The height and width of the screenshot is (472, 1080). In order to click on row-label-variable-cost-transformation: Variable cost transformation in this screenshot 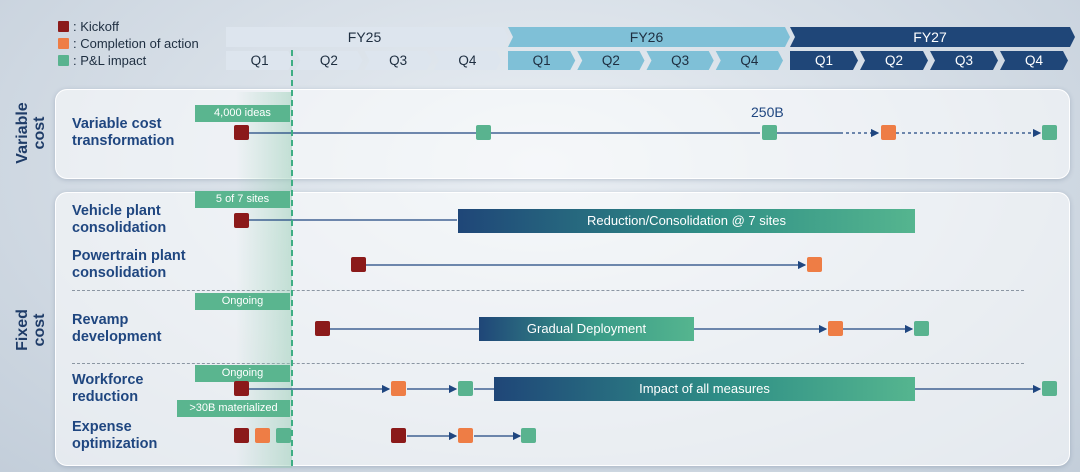, I will do `click(123, 132)`.